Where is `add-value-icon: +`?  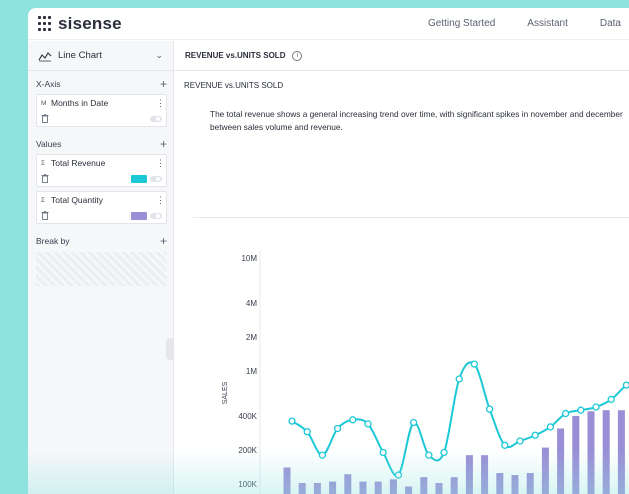 add-value-icon: + is located at coordinates (163, 144).